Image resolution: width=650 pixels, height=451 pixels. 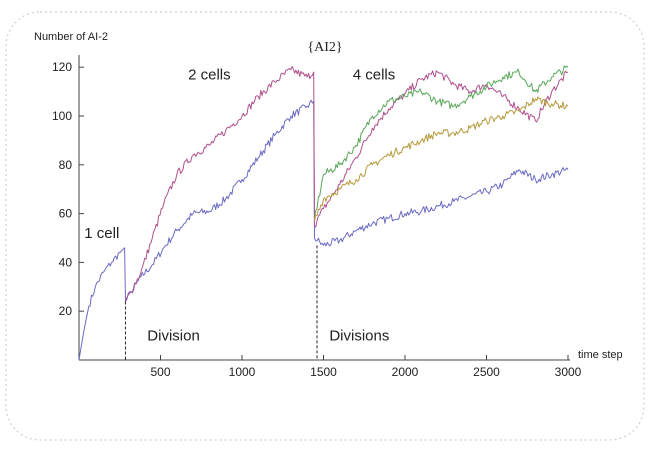 What do you see at coordinates (173, 335) in the screenshot?
I see `annotation-division: Division` at bounding box center [173, 335].